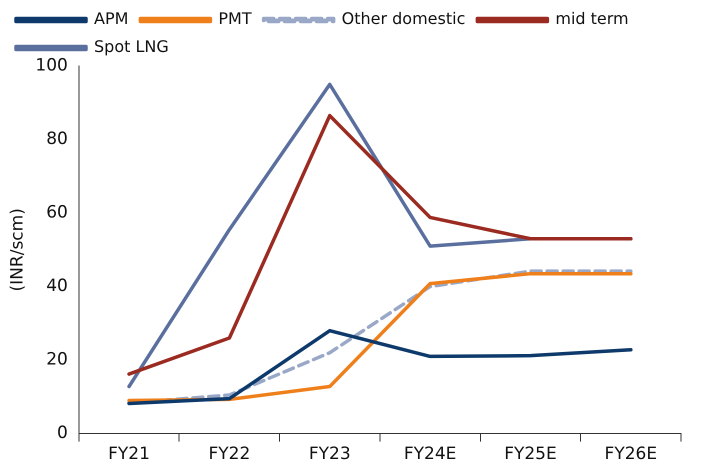 Image resolution: width=703 pixels, height=472 pixels. What do you see at coordinates (57, 360) in the screenshot?
I see `y-tick-label: 20` at bounding box center [57, 360].